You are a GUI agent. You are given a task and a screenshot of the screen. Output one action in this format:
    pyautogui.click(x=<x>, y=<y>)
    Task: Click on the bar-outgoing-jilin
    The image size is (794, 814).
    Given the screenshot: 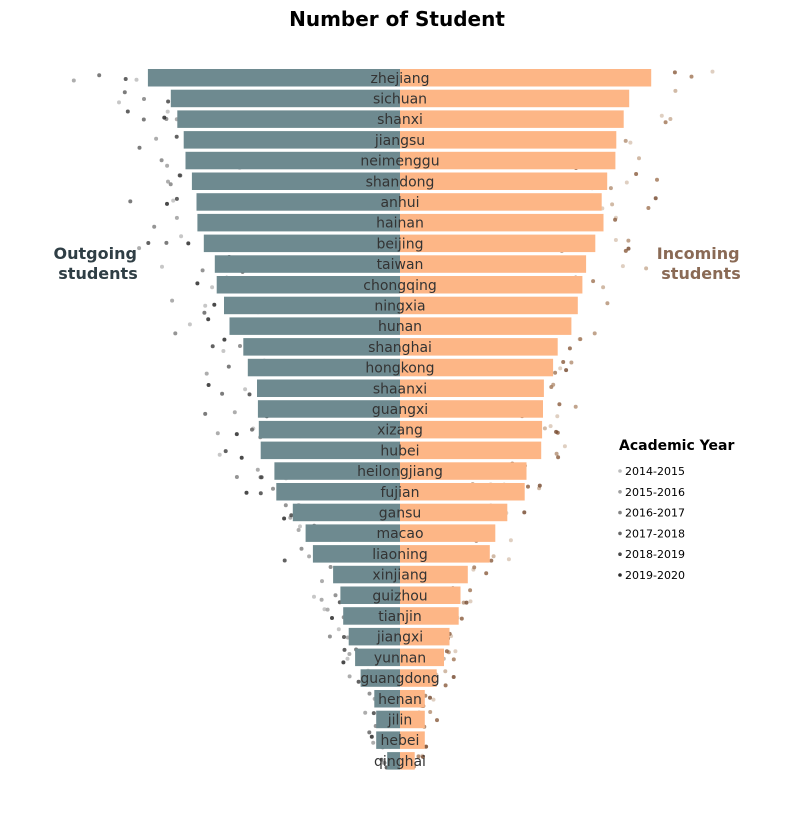 What is the action you would take?
    pyautogui.click(x=388, y=719)
    